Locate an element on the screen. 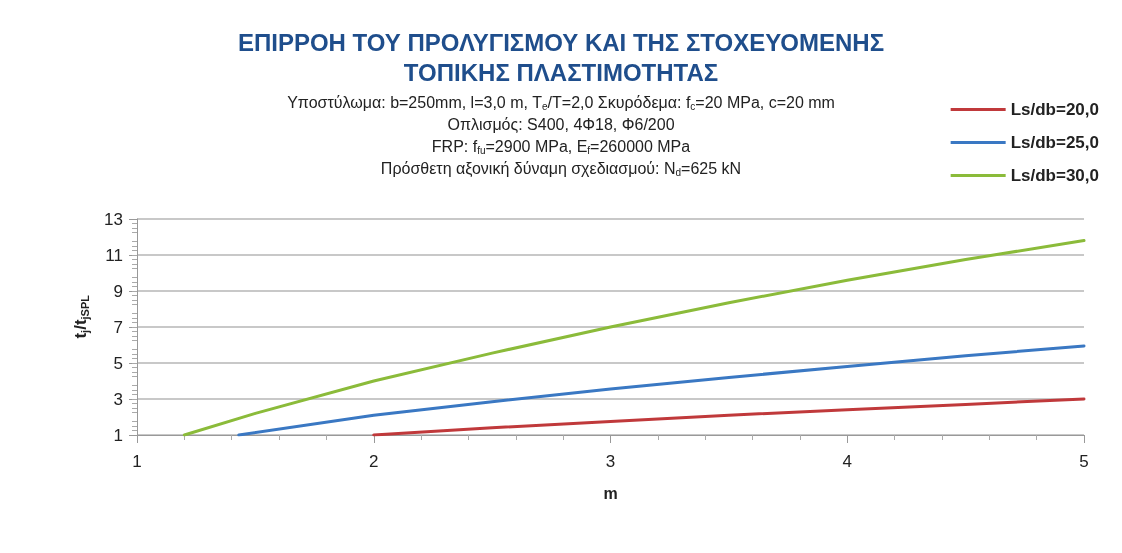 This screenshot has height=553, width=1122. x-tick-label: 5 is located at coordinates (1084, 461).